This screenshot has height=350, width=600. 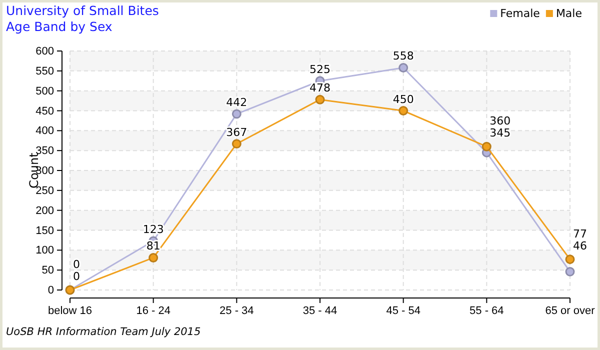 What do you see at coordinates (45, 91) in the screenshot?
I see `y-tick-label: 500` at bounding box center [45, 91].